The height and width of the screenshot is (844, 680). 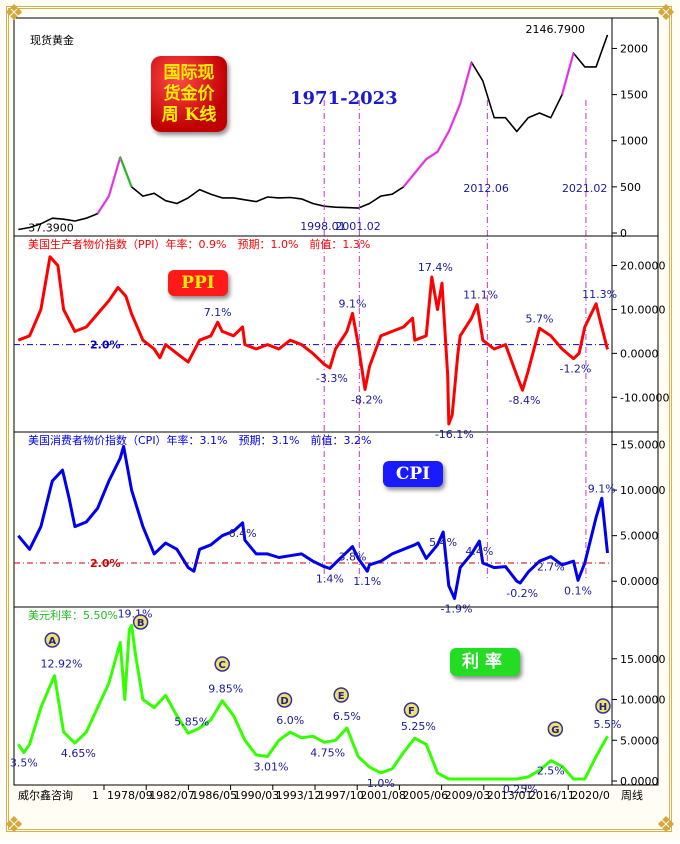 What do you see at coordinates (330, 578) in the screenshot?
I see `cpi-data-label: 1.4%` at bounding box center [330, 578].